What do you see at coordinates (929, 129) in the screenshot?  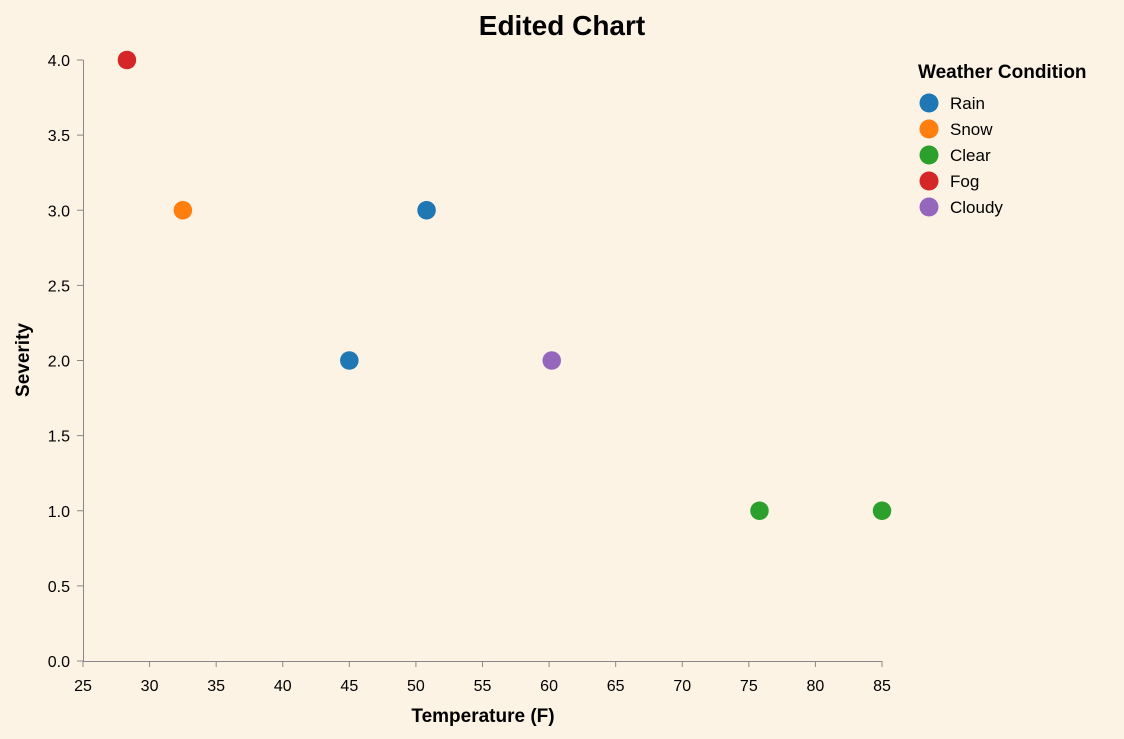 I see `legend-swatch-snow` at bounding box center [929, 129].